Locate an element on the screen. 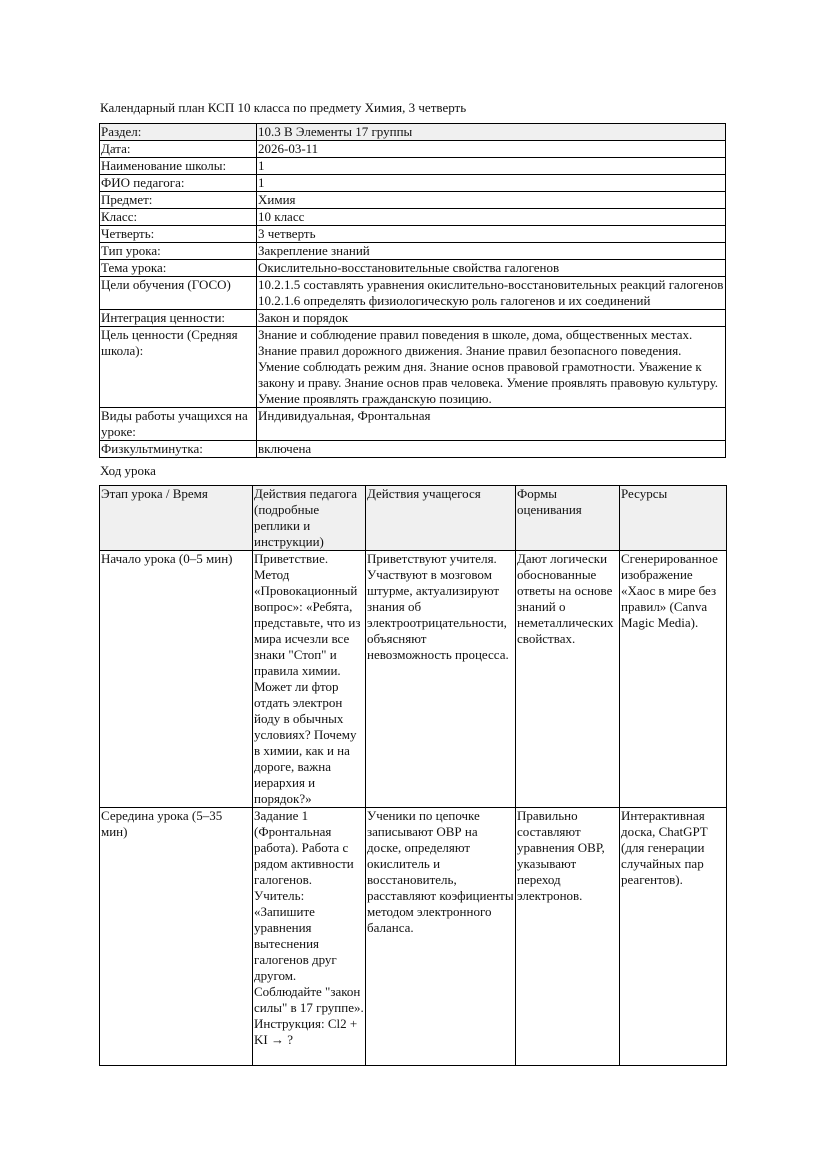  info-row: Предмет: Химия is located at coordinates (412, 200).